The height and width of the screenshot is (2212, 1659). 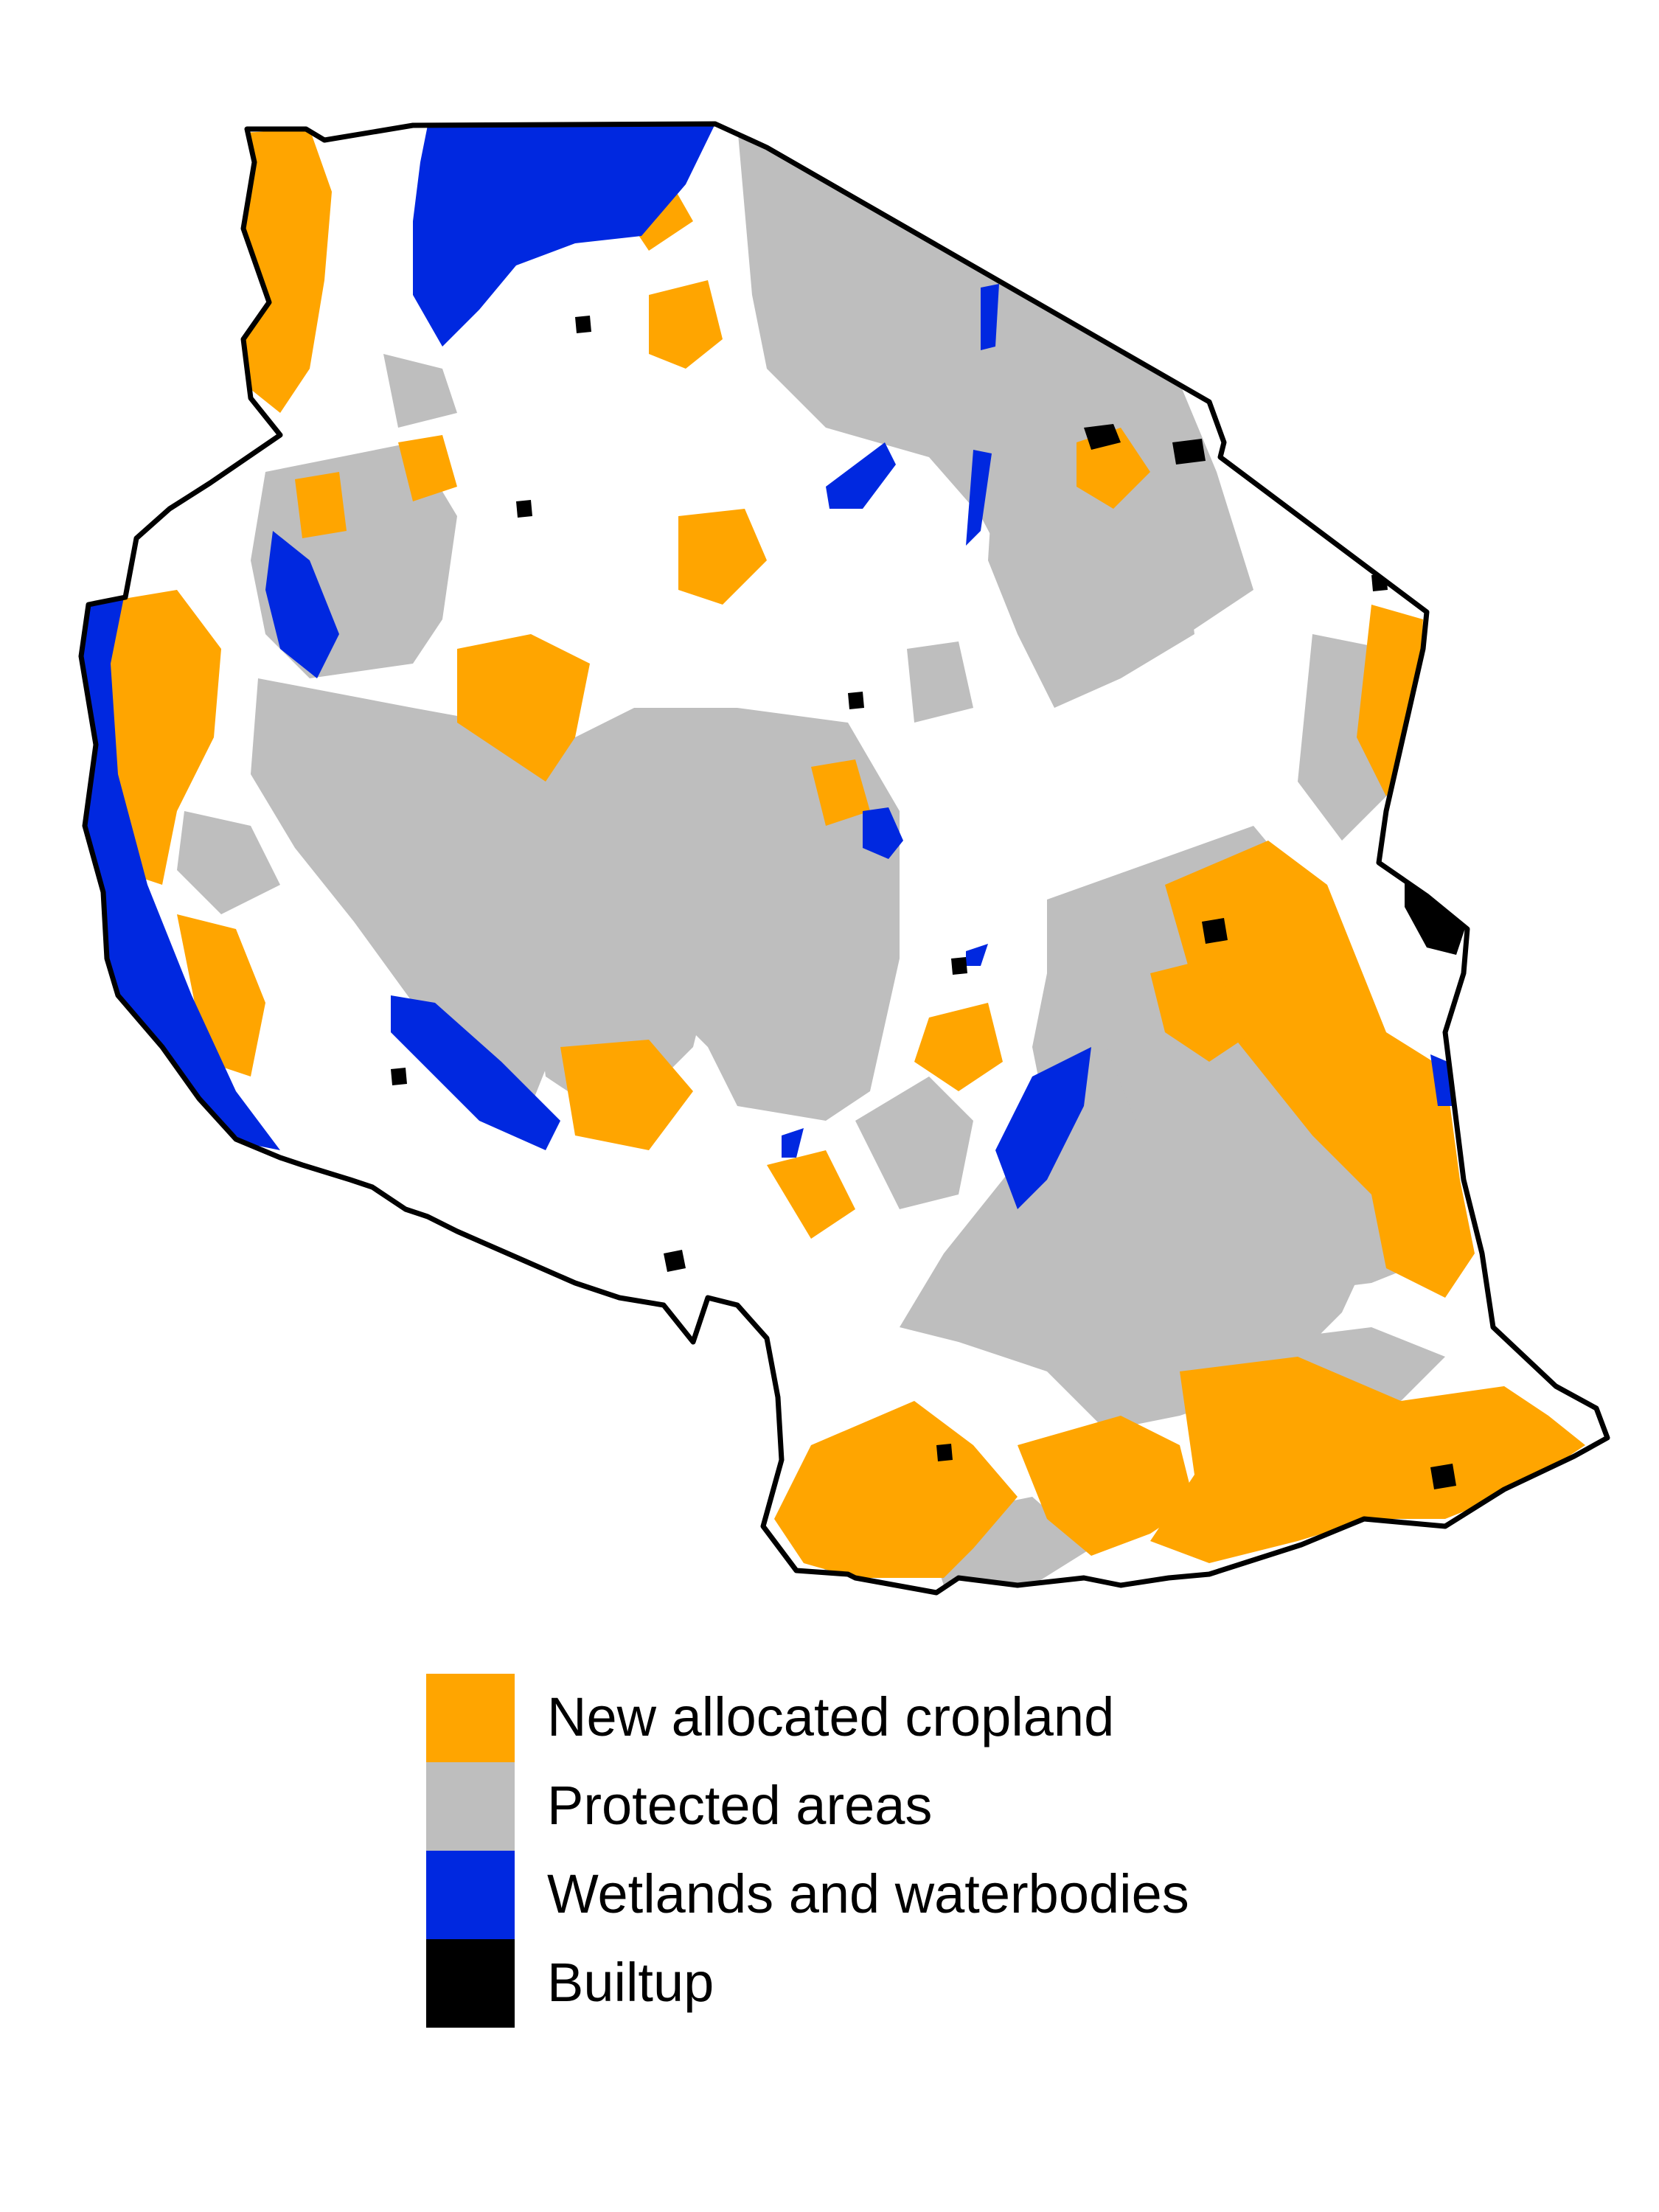 I want to click on legend-label-builtup: Builtup, so click(x=630, y=1982).